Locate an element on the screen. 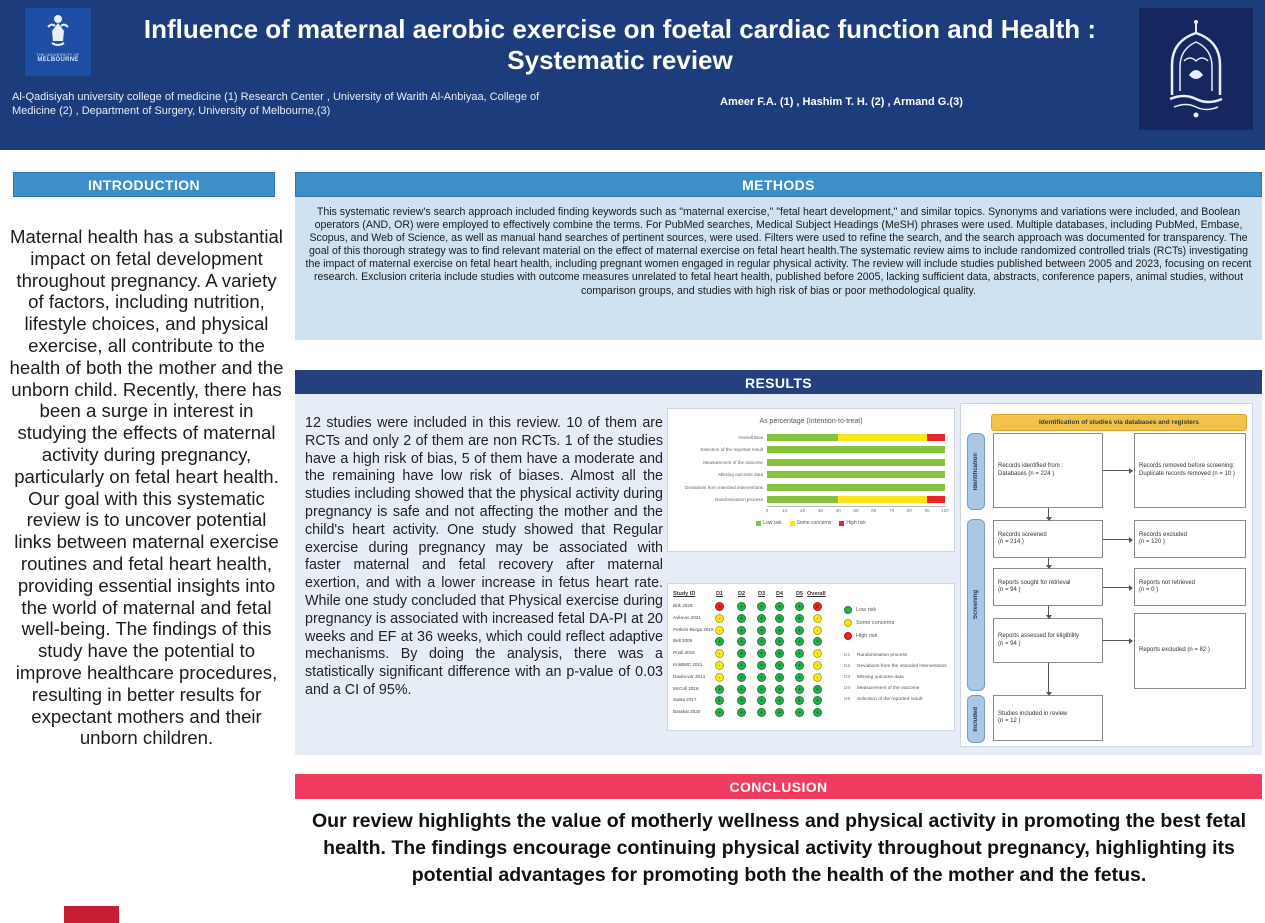  university-of-melbourne-logo: THE UNIVERSITY OF MELBOURNE is located at coordinates (58, 42).